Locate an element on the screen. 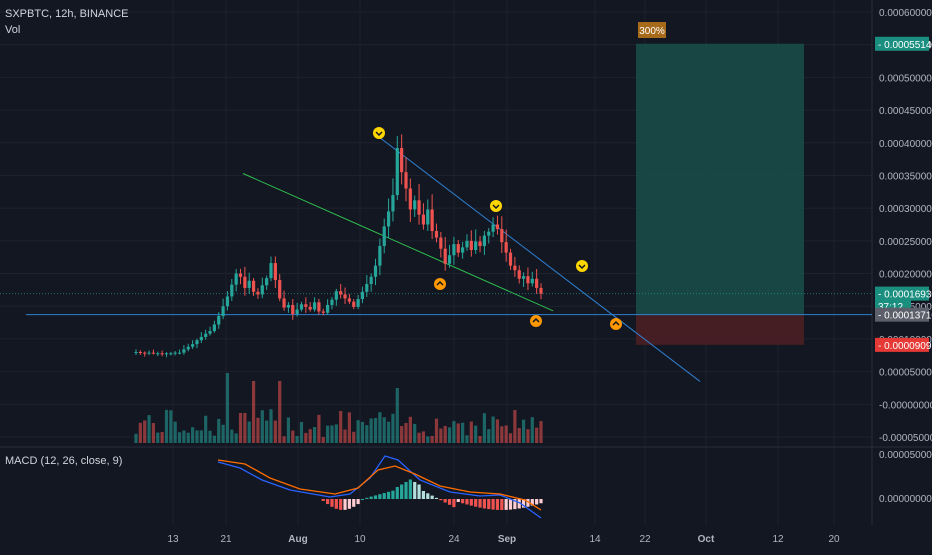 This screenshot has height=555, width=932. y-tick-label: 0.00030000 is located at coordinates (905, 209).